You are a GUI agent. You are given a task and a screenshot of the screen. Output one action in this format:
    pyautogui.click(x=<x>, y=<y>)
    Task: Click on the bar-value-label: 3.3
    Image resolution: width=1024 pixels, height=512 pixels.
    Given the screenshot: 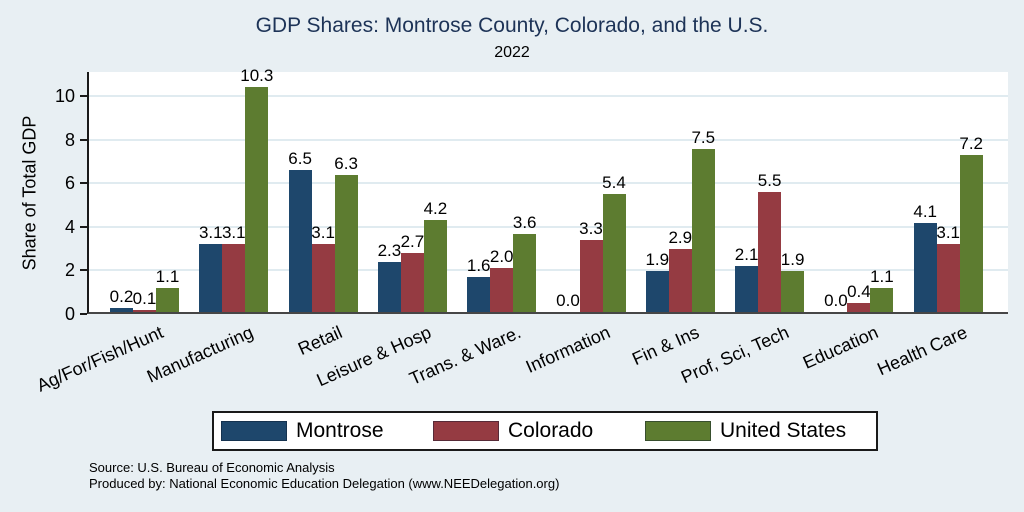 What is the action you would take?
    pyautogui.click(x=591, y=229)
    